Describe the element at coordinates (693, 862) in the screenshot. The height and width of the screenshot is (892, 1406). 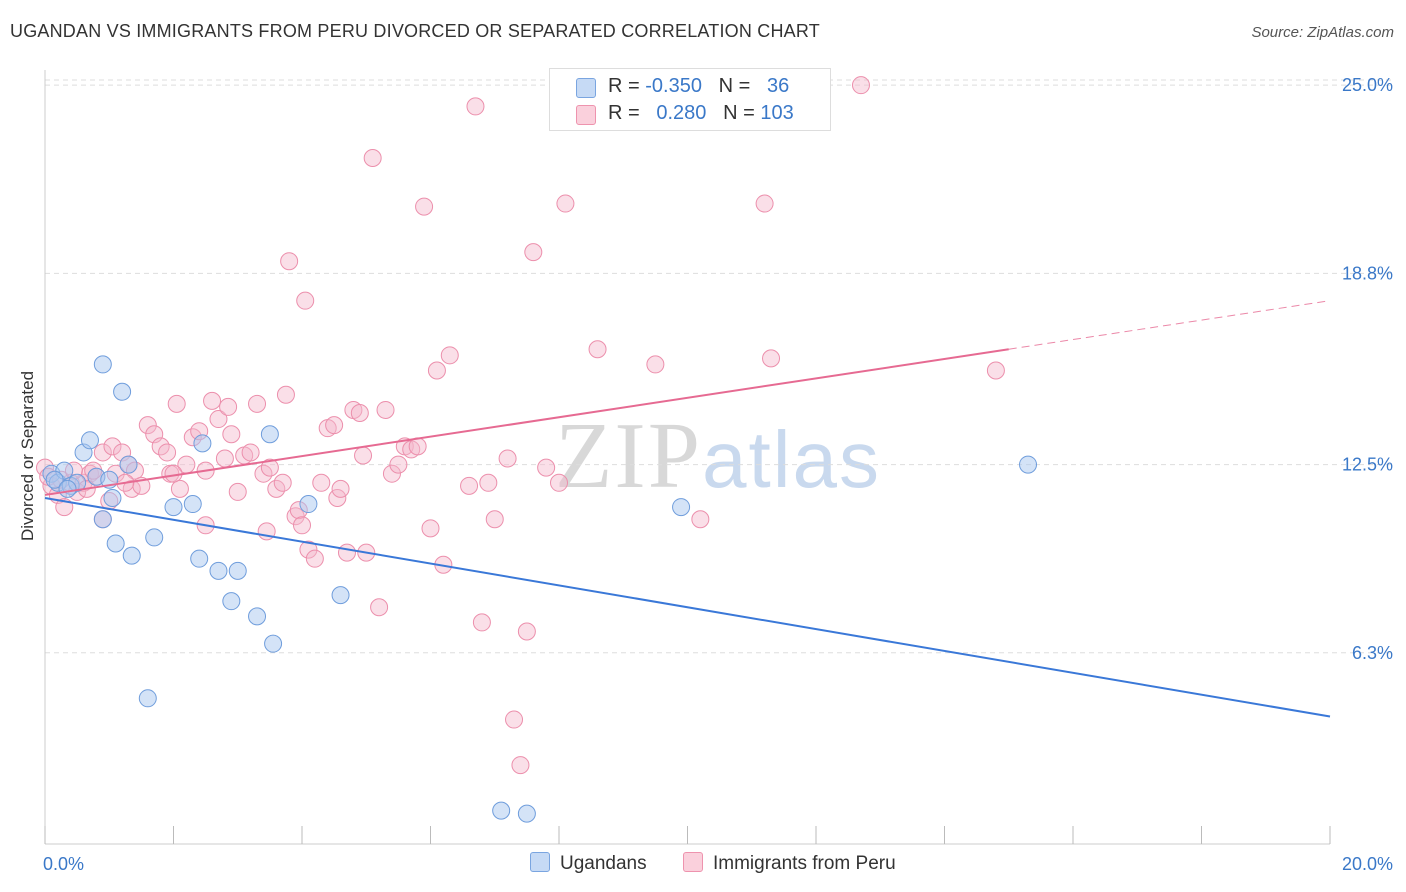
I see `bottom-swatch-peru` at that location.